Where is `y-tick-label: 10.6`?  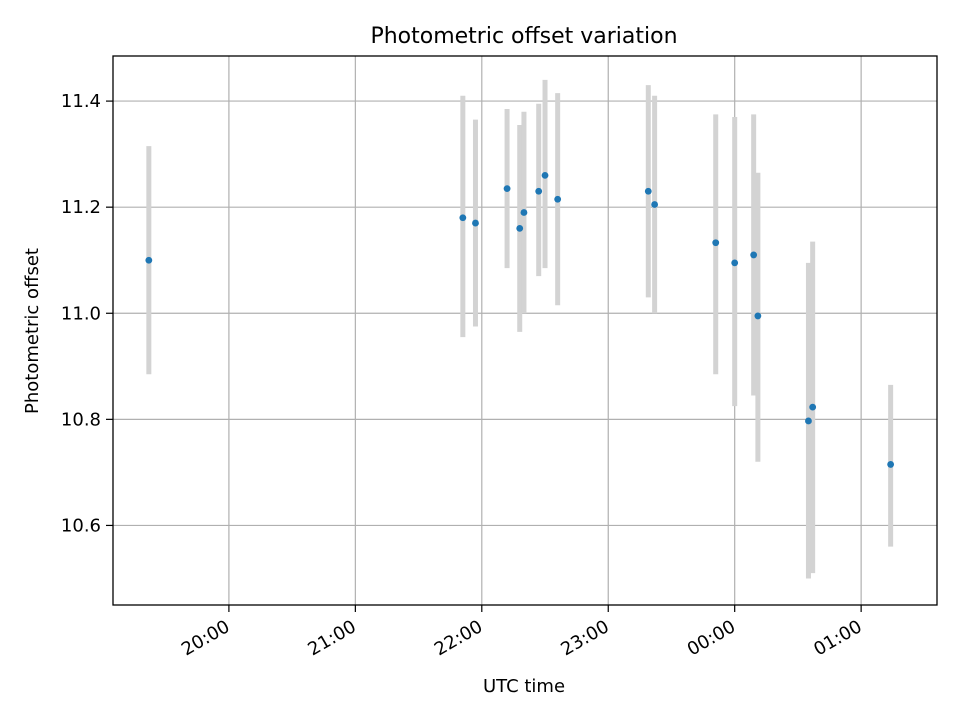
y-tick-label: 10.6 is located at coordinates (81, 525).